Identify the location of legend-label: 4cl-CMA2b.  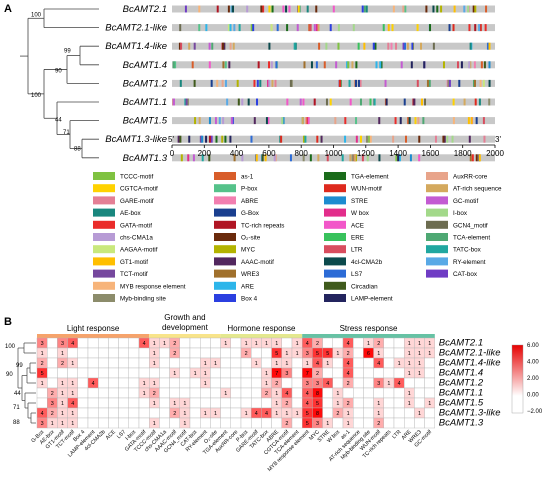
(367, 262).